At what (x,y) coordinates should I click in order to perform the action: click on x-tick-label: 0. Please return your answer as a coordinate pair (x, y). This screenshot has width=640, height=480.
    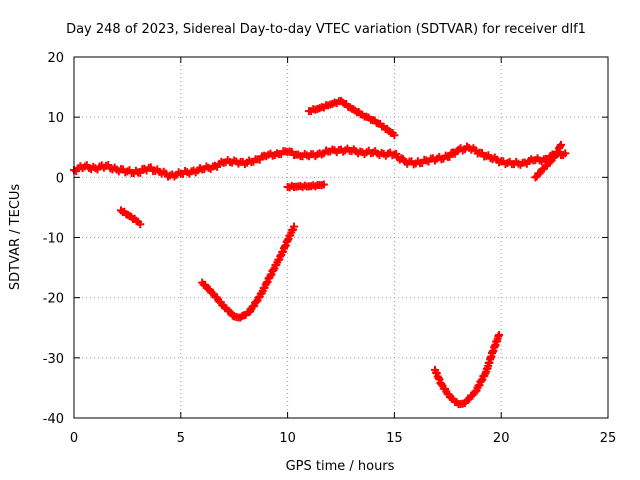
    Looking at the image, I should click on (74, 438).